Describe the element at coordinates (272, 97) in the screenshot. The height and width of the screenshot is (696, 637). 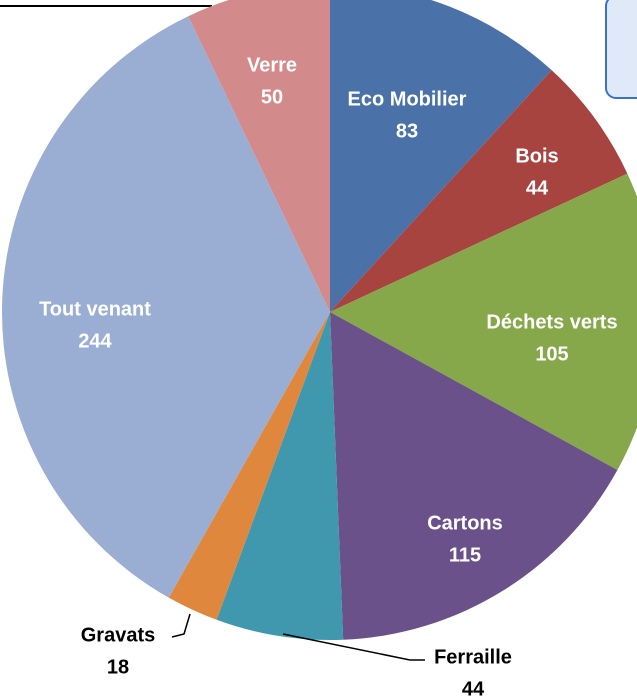
I see `slice-value: 50` at that location.